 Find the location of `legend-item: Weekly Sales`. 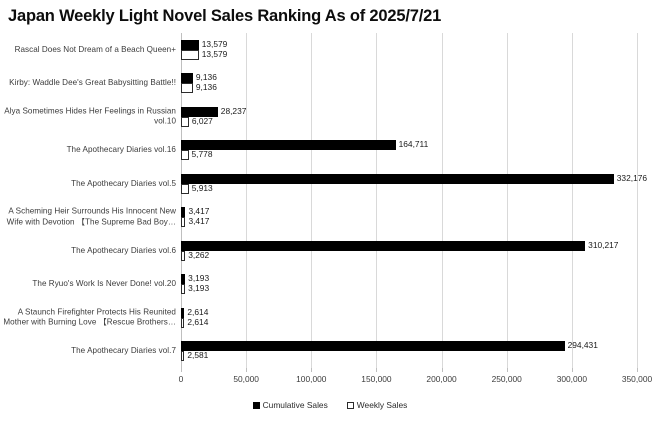

legend-item: Weekly Sales is located at coordinates (377, 405).